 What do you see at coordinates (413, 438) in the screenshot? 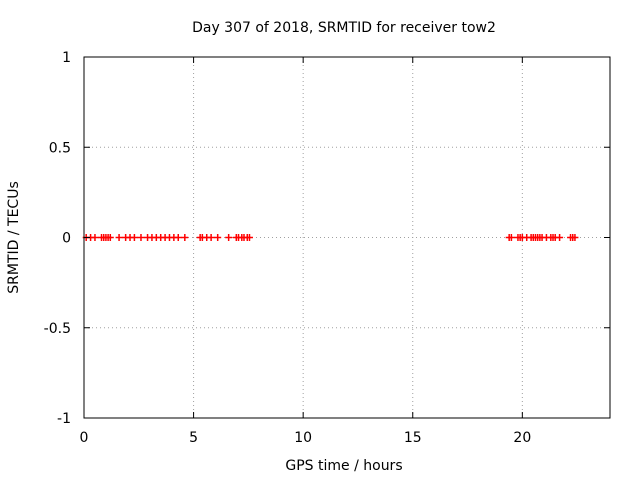
I see `x-tick-label: 15` at bounding box center [413, 438].